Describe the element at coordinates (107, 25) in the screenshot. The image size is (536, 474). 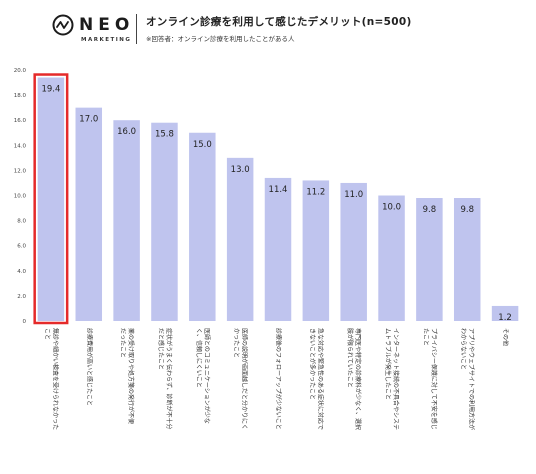
I see `logo-wordmark: NEO` at that location.